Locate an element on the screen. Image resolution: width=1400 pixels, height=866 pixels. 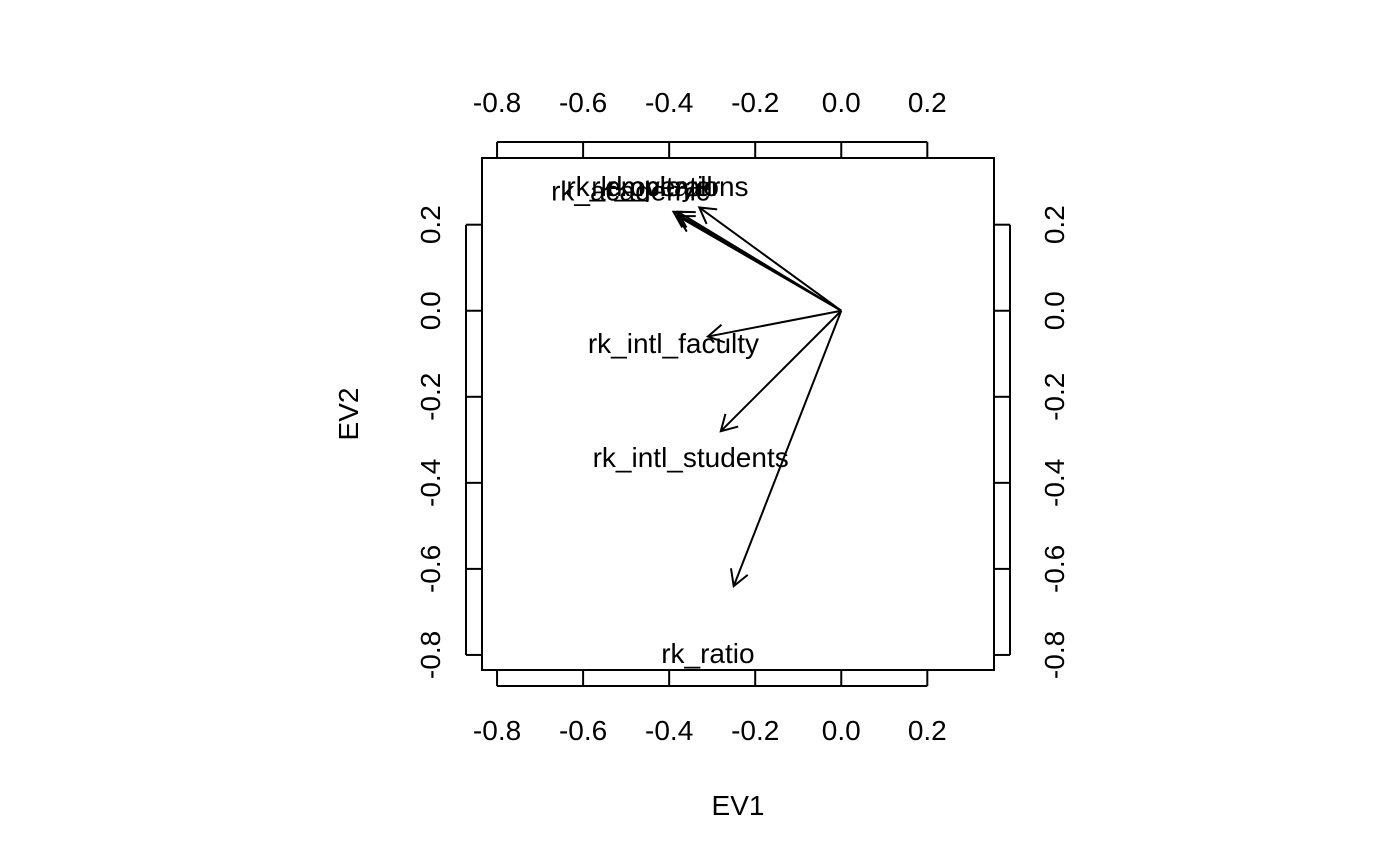
y-tick-label-right: -0.6 is located at coordinates (1054, 569).